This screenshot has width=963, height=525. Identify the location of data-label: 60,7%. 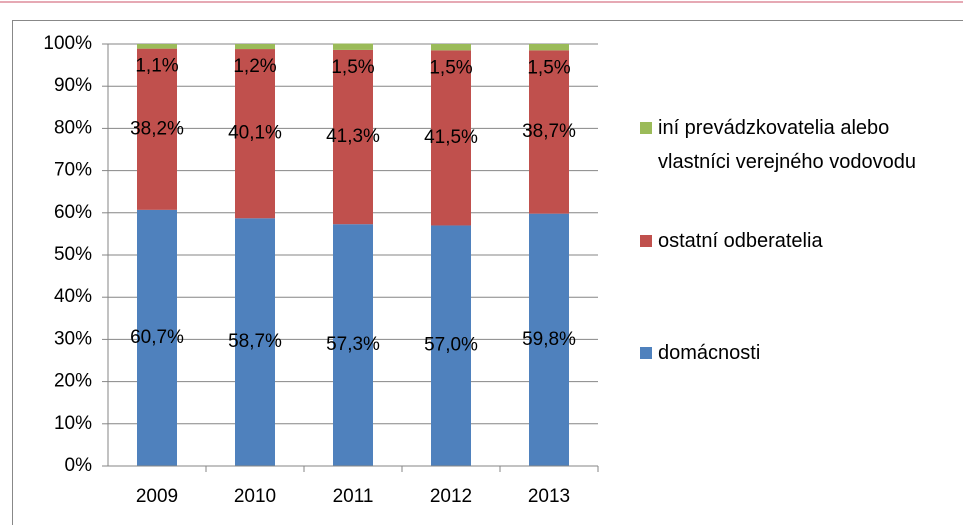
(157, 337).